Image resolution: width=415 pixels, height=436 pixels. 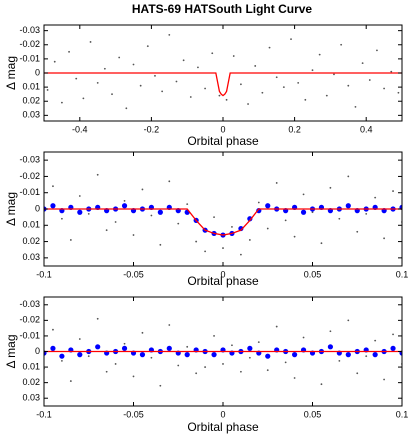 I want to click on x-tick-label: 0.2, so click(x=294, y=129).